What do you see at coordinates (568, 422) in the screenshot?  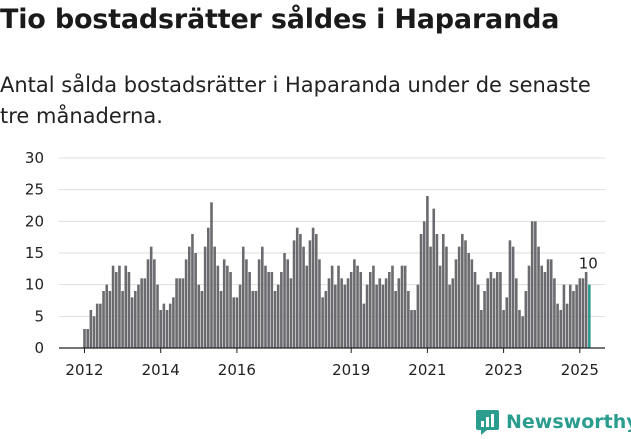 I see `brand-name: Newsworthy` at bounding box center [568, 422].